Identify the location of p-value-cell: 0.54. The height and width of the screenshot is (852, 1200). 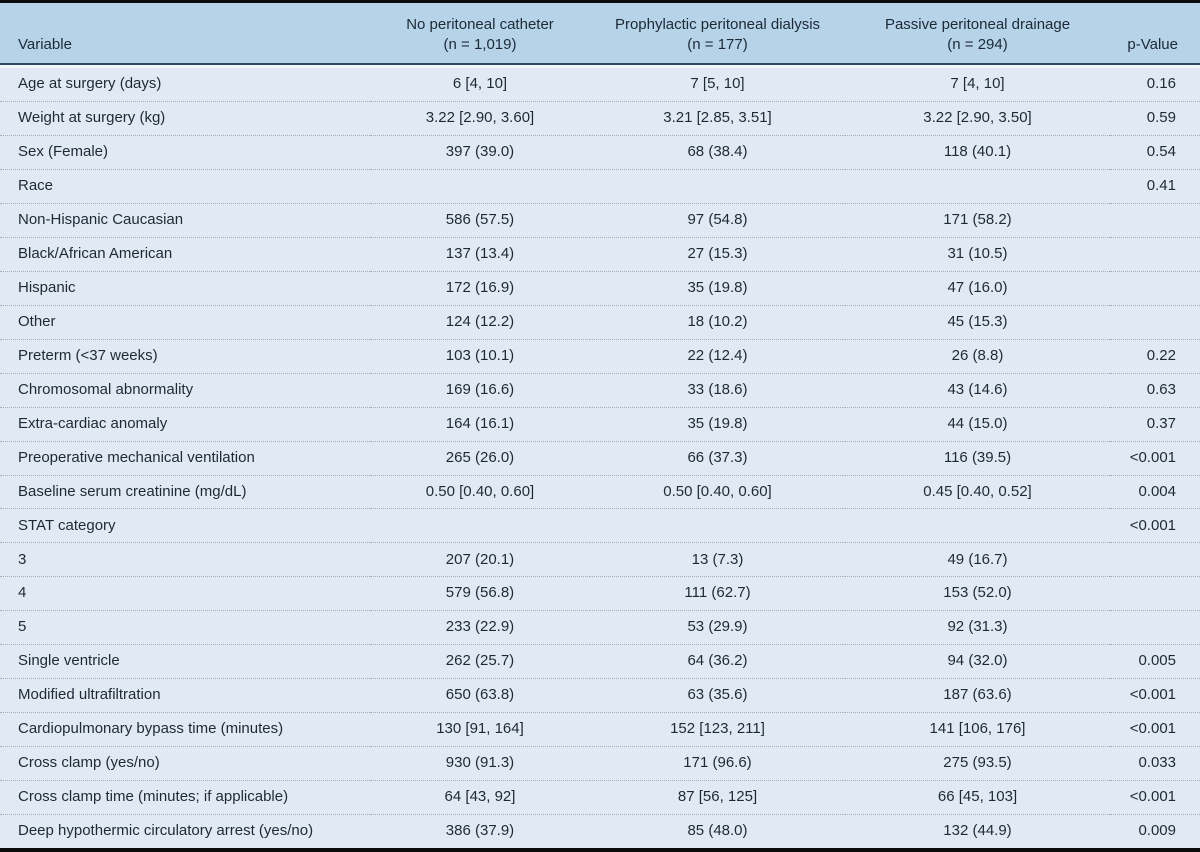
(1155, 152).